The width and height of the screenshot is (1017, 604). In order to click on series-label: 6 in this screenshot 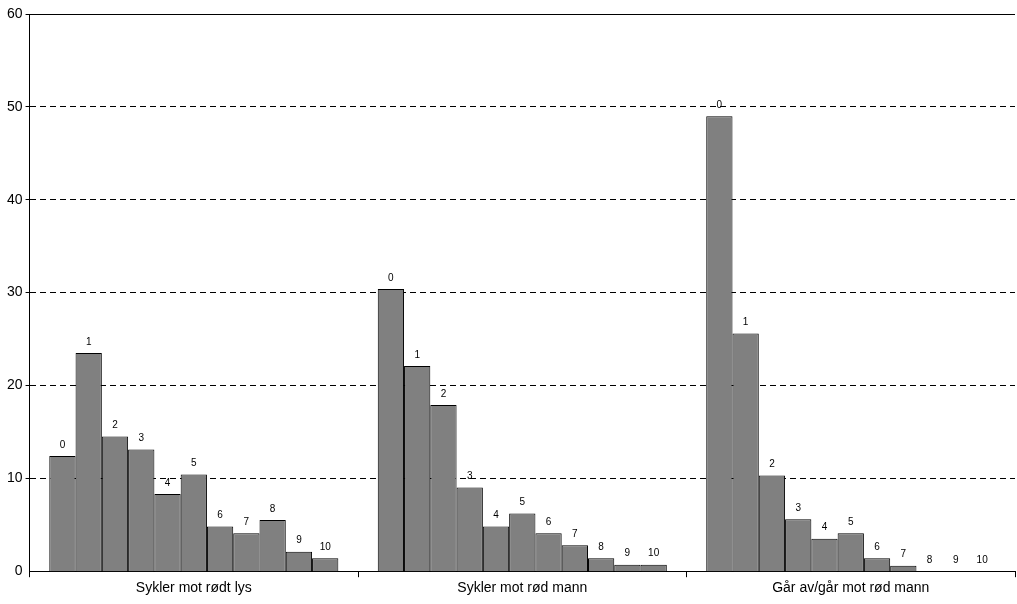, I will do `click(220, 515)`.